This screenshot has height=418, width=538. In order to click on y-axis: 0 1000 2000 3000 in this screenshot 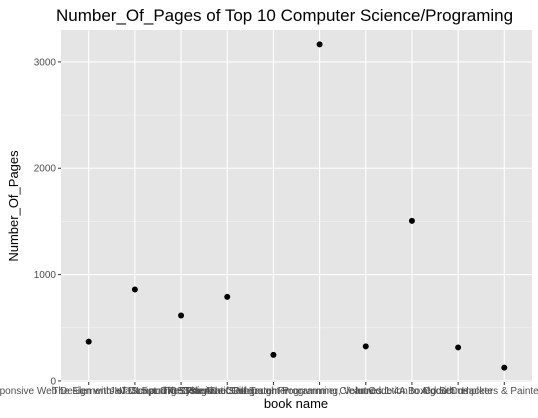, I will do `click(47, 222)`.